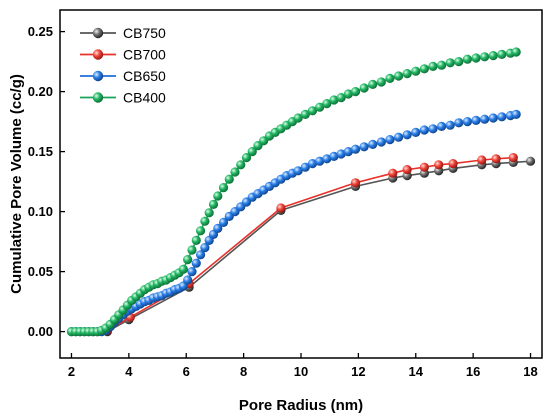 The width and height of the screenshot is (550, 418). I want to click on legend-item: CB400, so click(123, 98).